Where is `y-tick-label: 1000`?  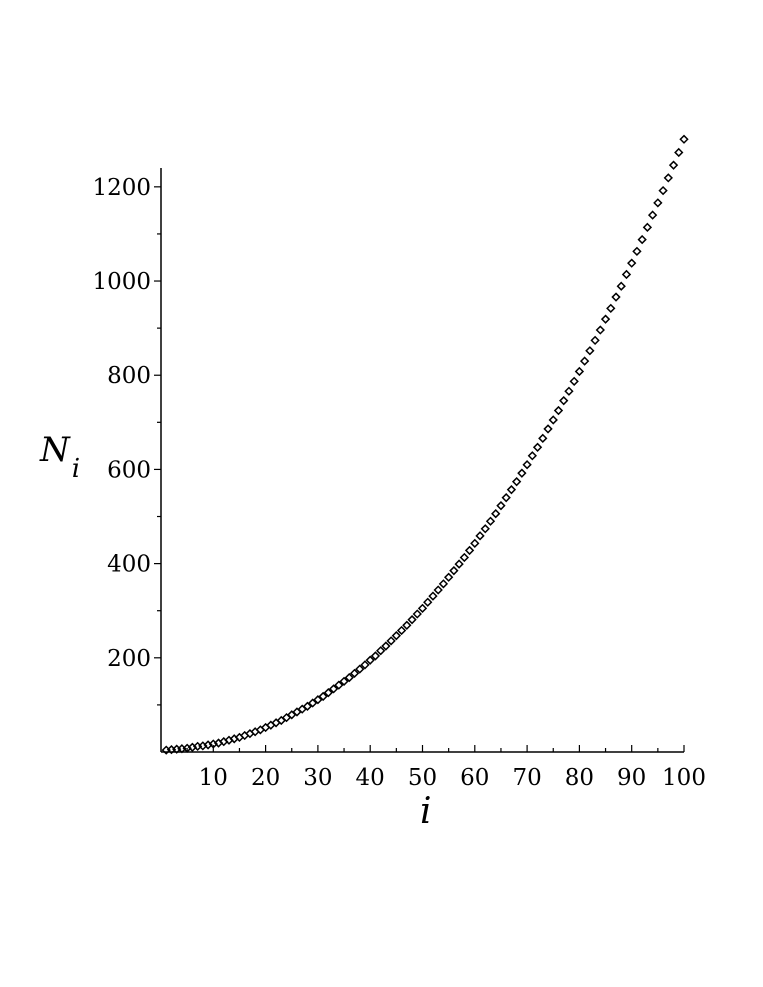
y-tick-label: 1000 is located at coordinates (121, 282).